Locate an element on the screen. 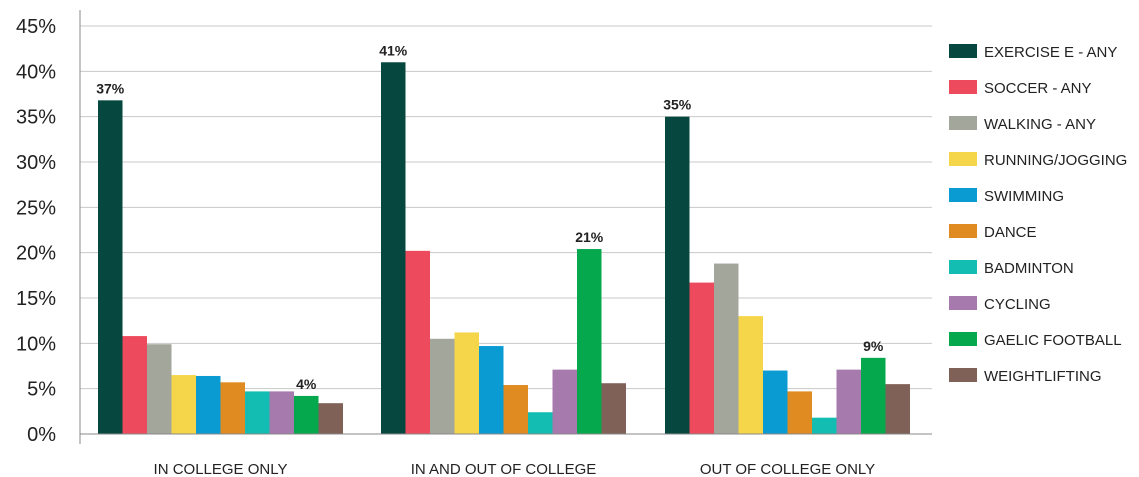 Image resolution: width=1139 pixels, height=477 pixels. legend-item: EXERCISE E - ANY is located at coordinates (1033, 52).